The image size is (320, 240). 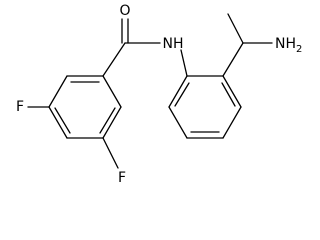 I want to click on atom-label: O, so click(x=124, y=11).